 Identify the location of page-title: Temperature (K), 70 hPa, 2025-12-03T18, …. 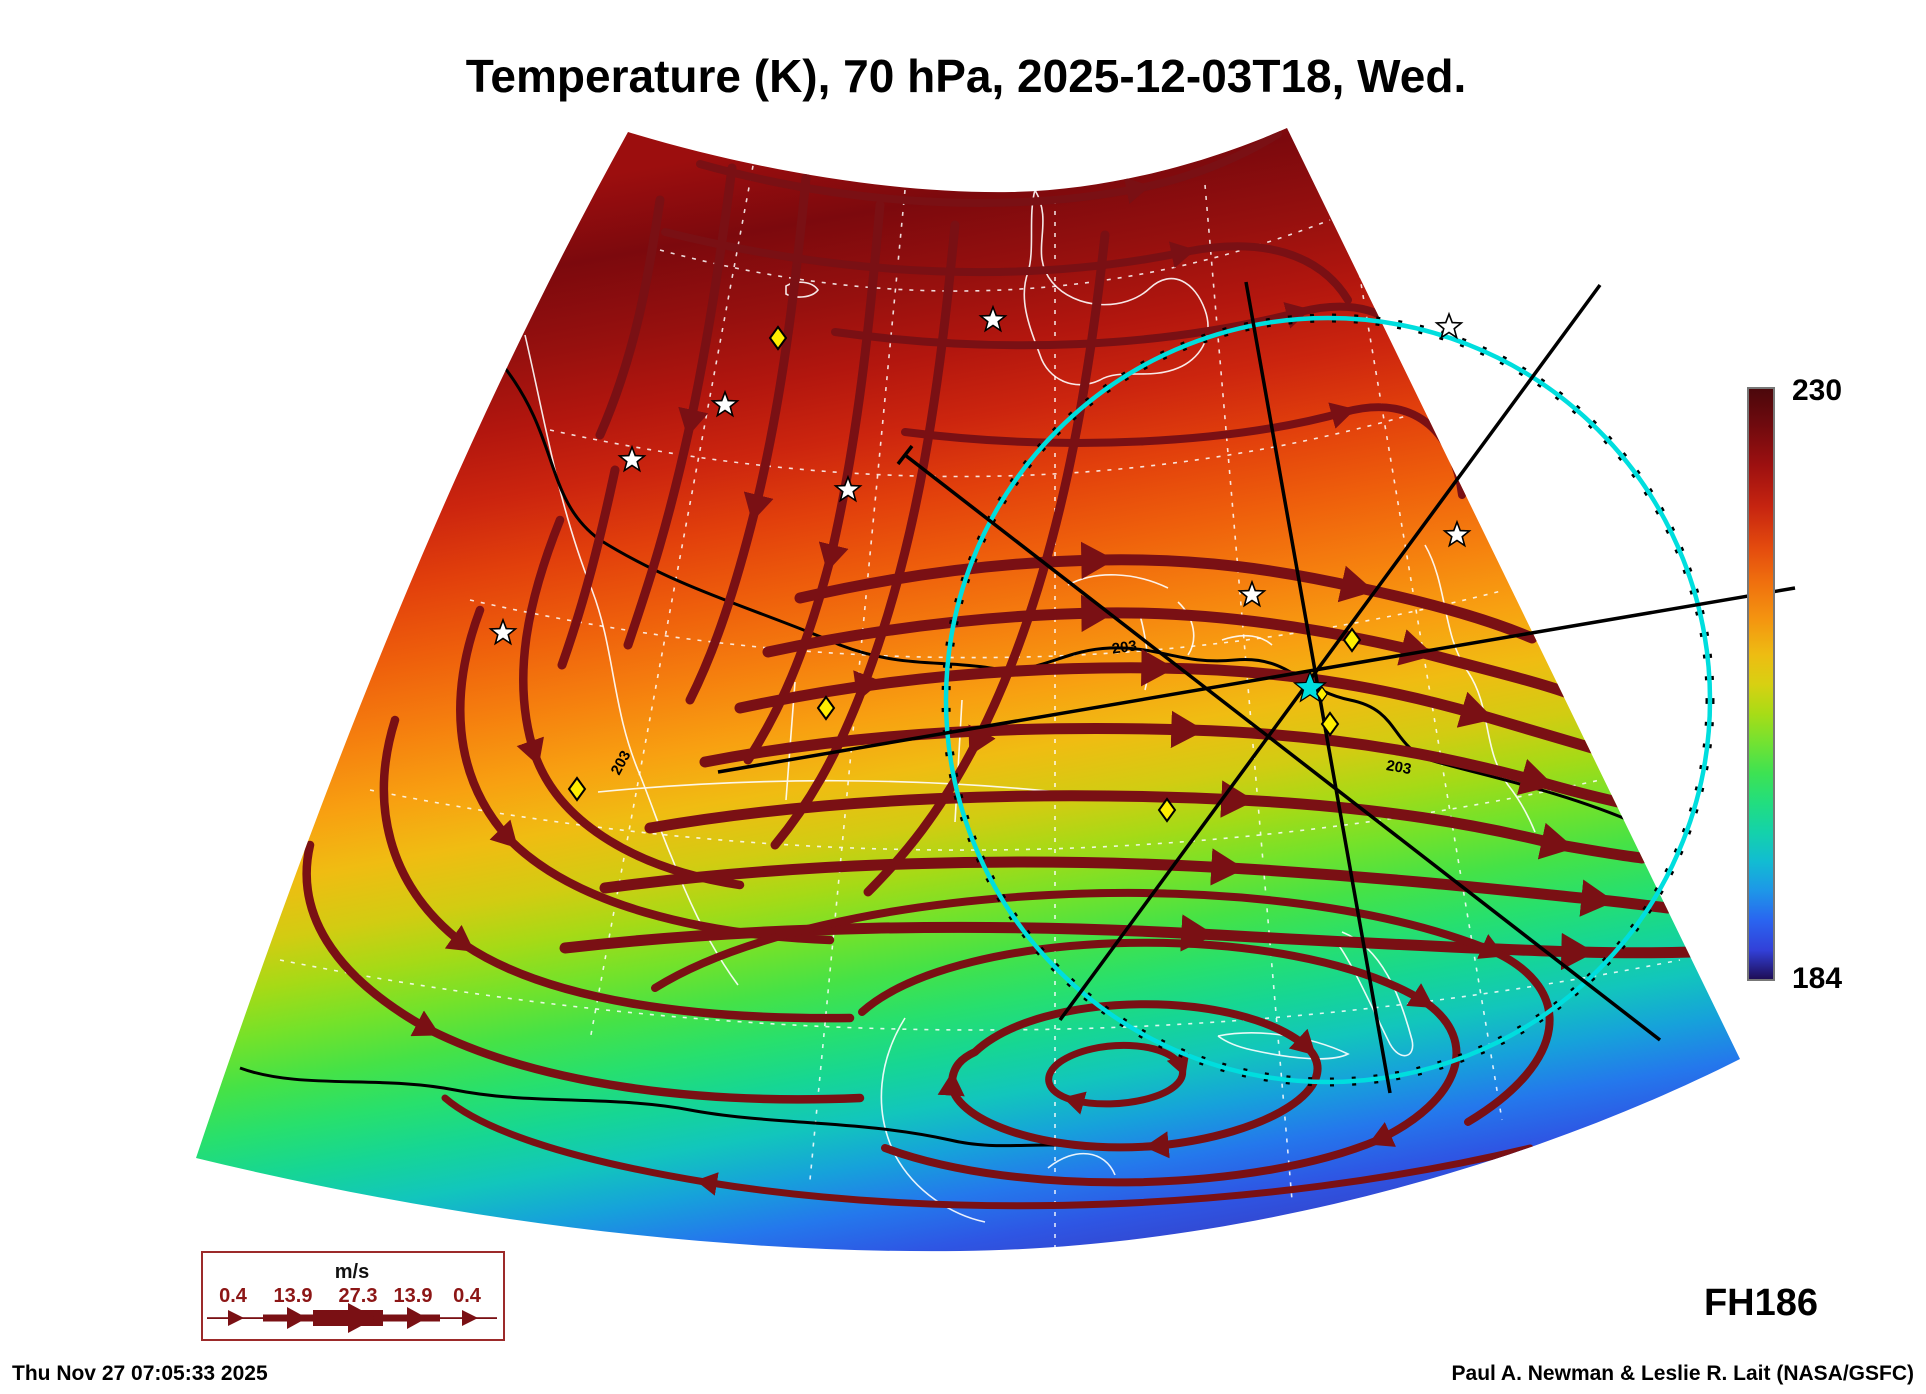
(966, 76).